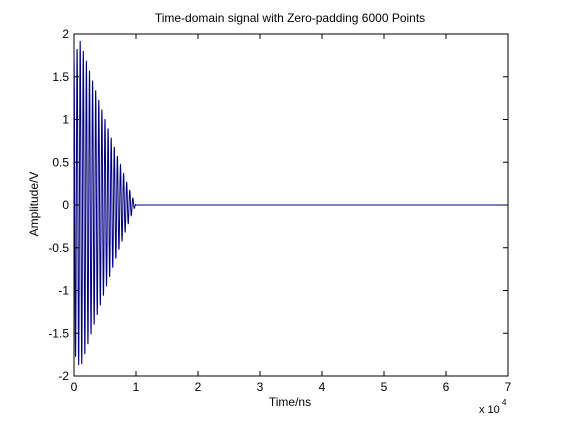 The height and width of the screenshot is (422, 562). I want to click on x-tick-label: 2, so click(198, 387).